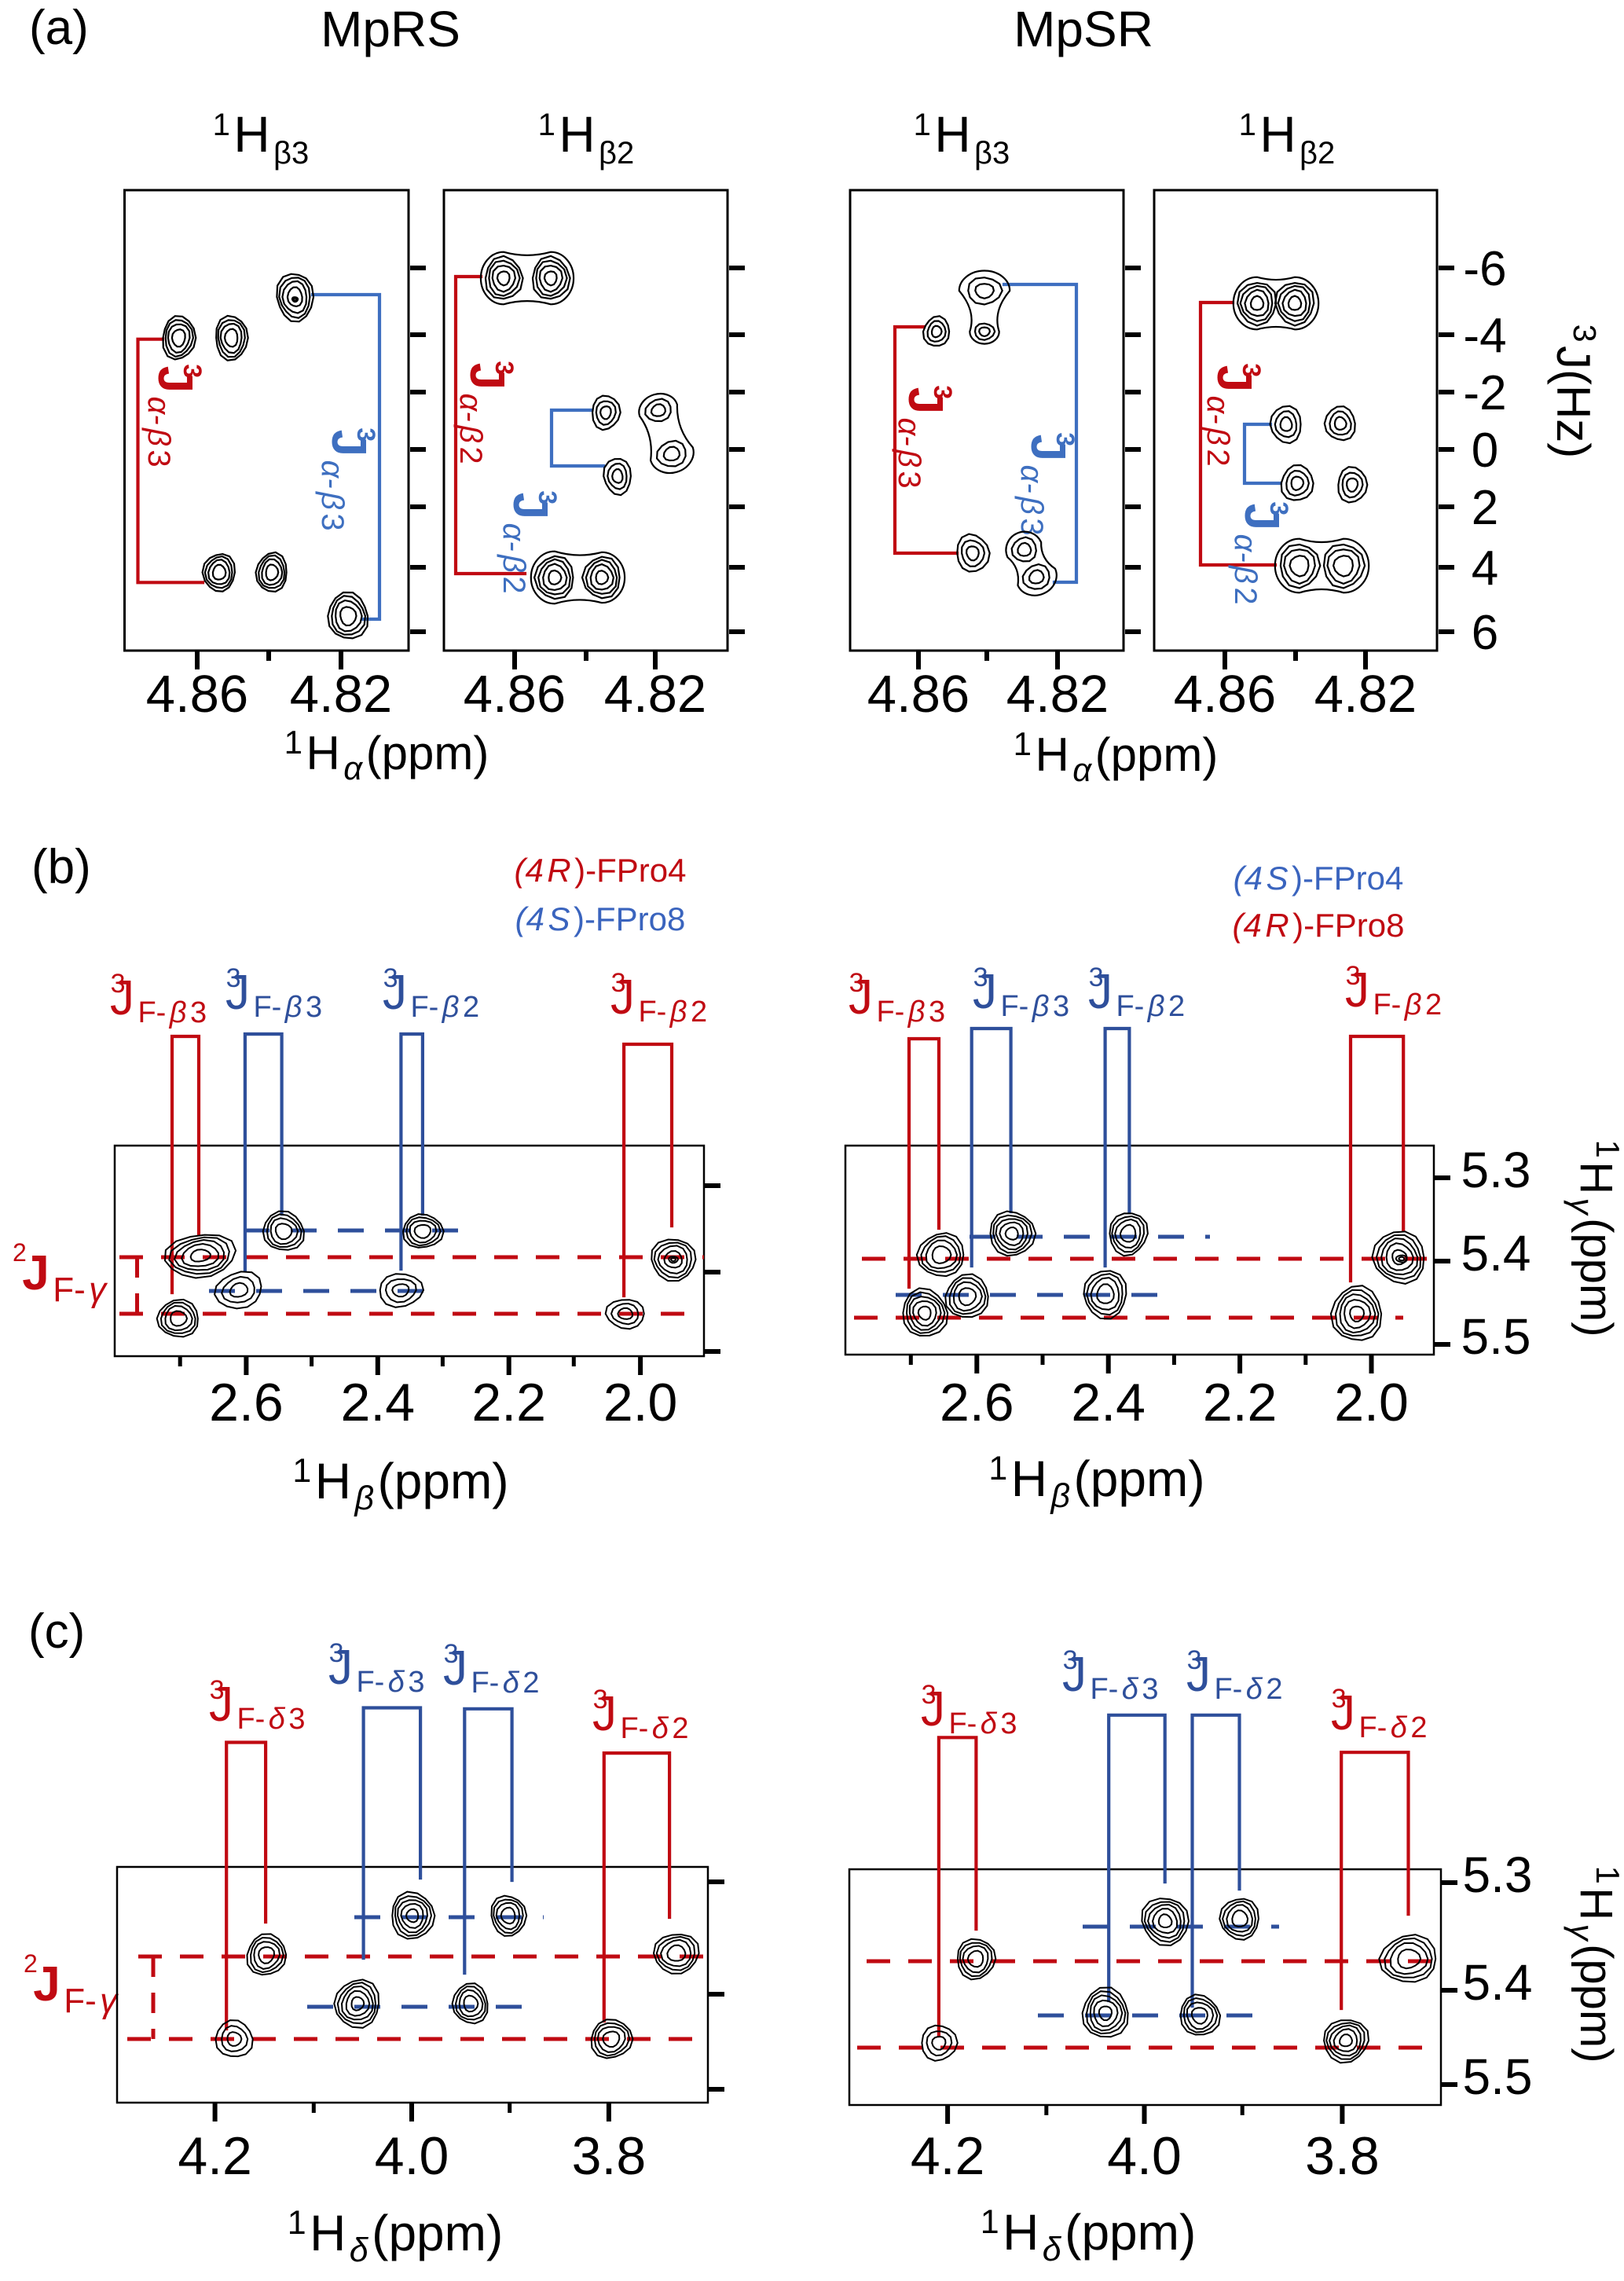  Describe the element at coordinates (601, 870) in the screenshot. I see `svg-text: (4 R )-FPro4` at that location.